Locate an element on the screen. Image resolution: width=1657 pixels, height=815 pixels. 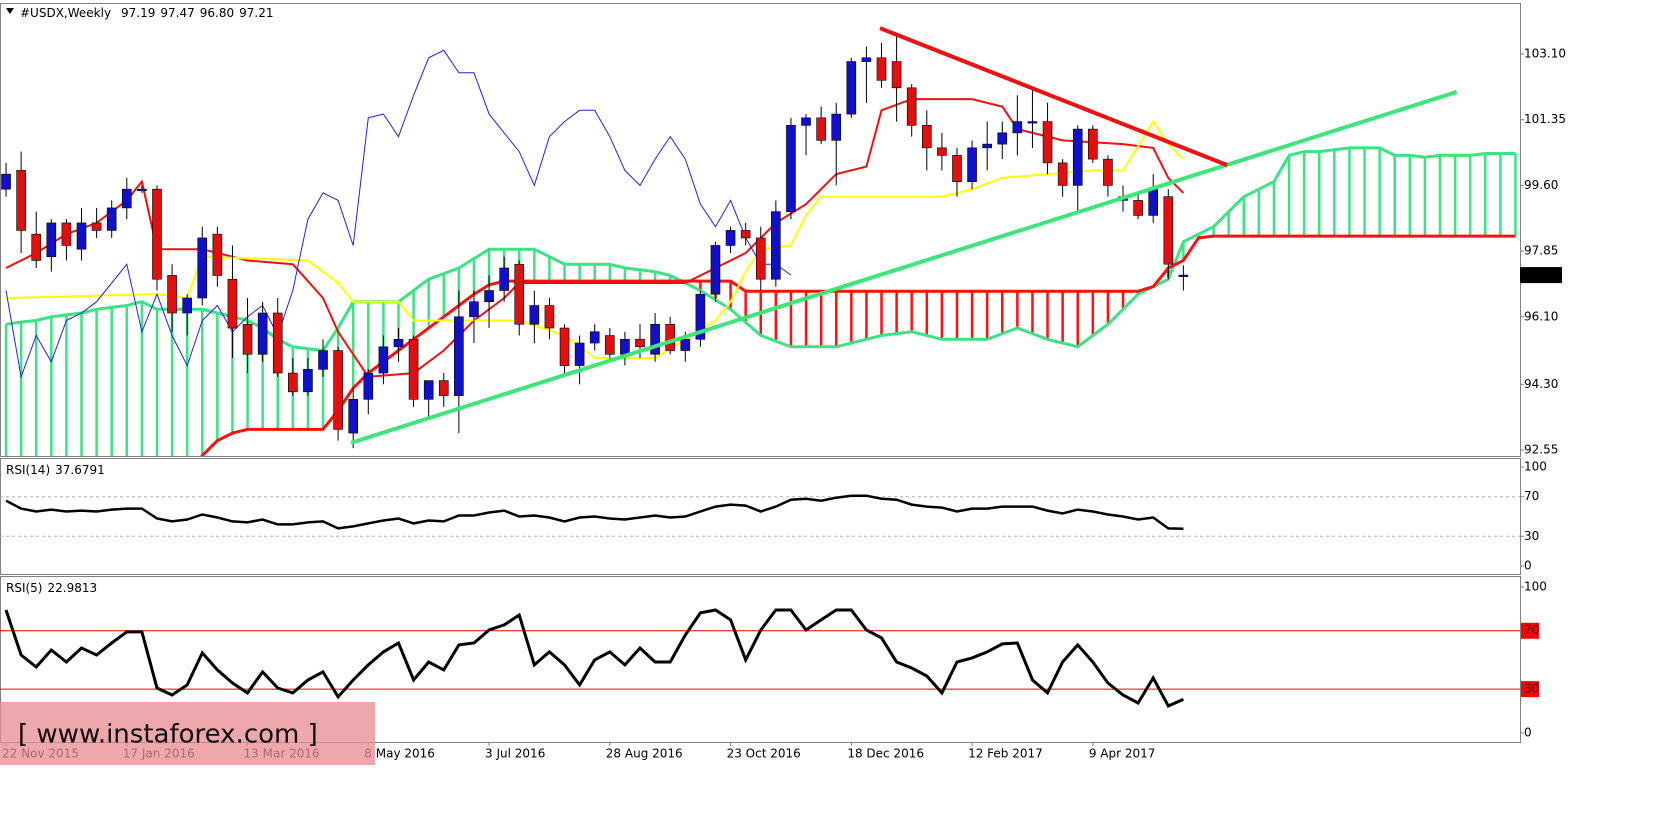
price-box is located at coordinates (1541, 275).